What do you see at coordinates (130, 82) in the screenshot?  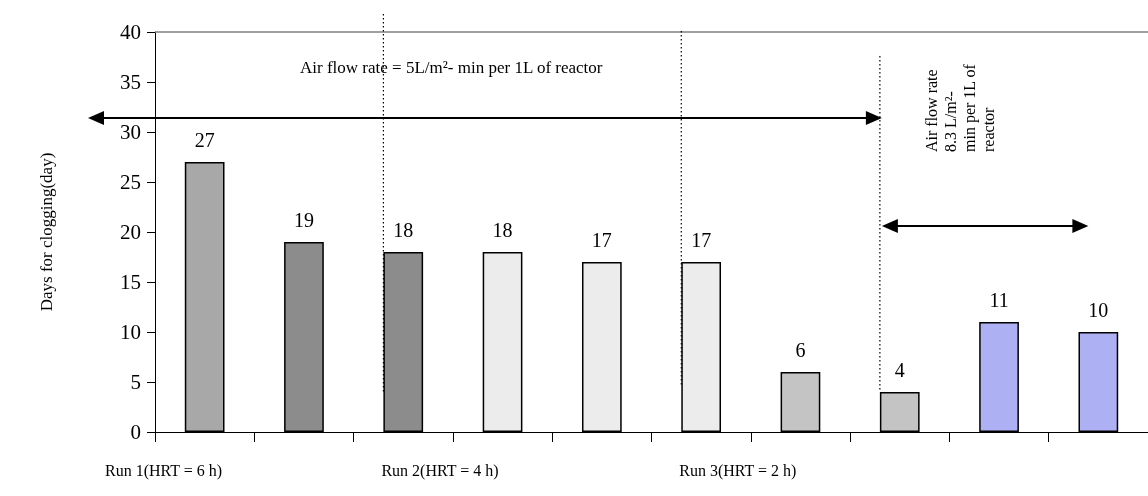 I see `y-tick-label: 35` at bounding box center [130, 82].